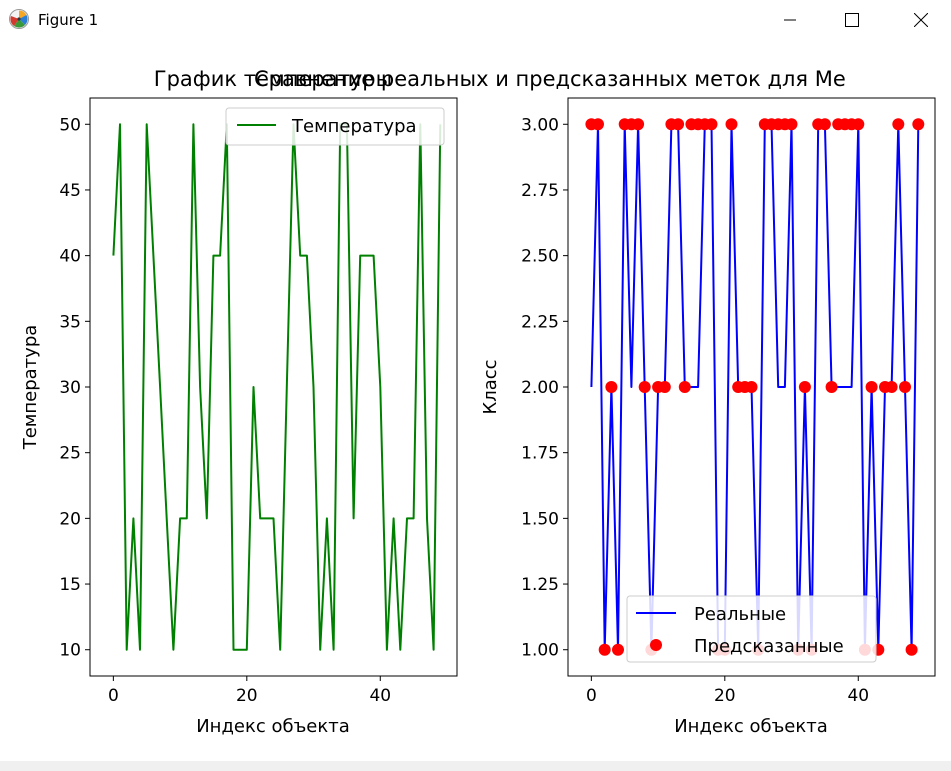 The image size is (951, 771). What do you see at coordinates (540, 125) in the screenshot?
I see `y-tick-label: 3.00` at bounding box center [540, 125].